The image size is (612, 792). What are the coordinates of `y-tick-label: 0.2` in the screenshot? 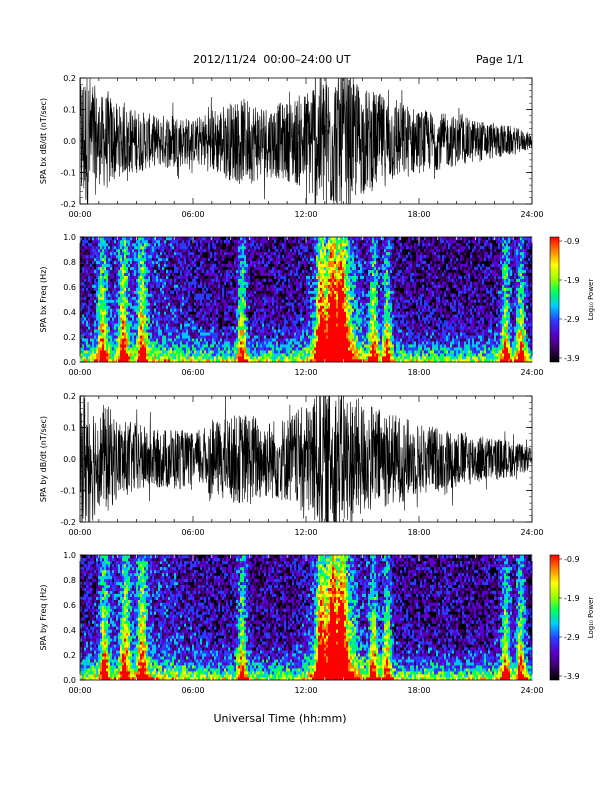 It's located at (69, 78).